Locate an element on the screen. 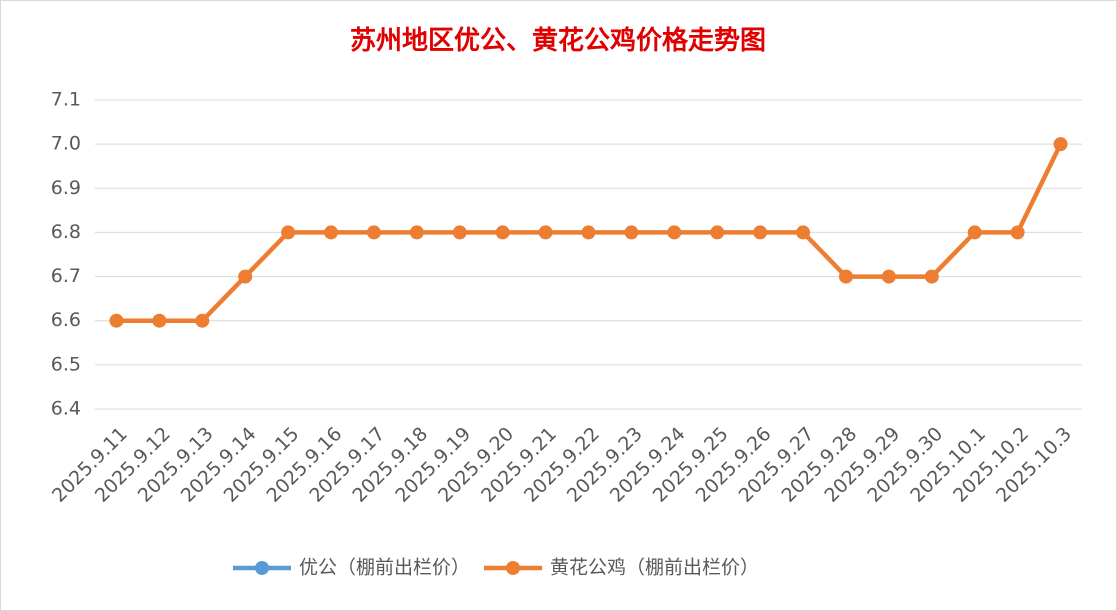 Image resolution: width=1117 pixels, height=611 pixels. y-tick-label: 6.4 is located at coordinates (66, 409).